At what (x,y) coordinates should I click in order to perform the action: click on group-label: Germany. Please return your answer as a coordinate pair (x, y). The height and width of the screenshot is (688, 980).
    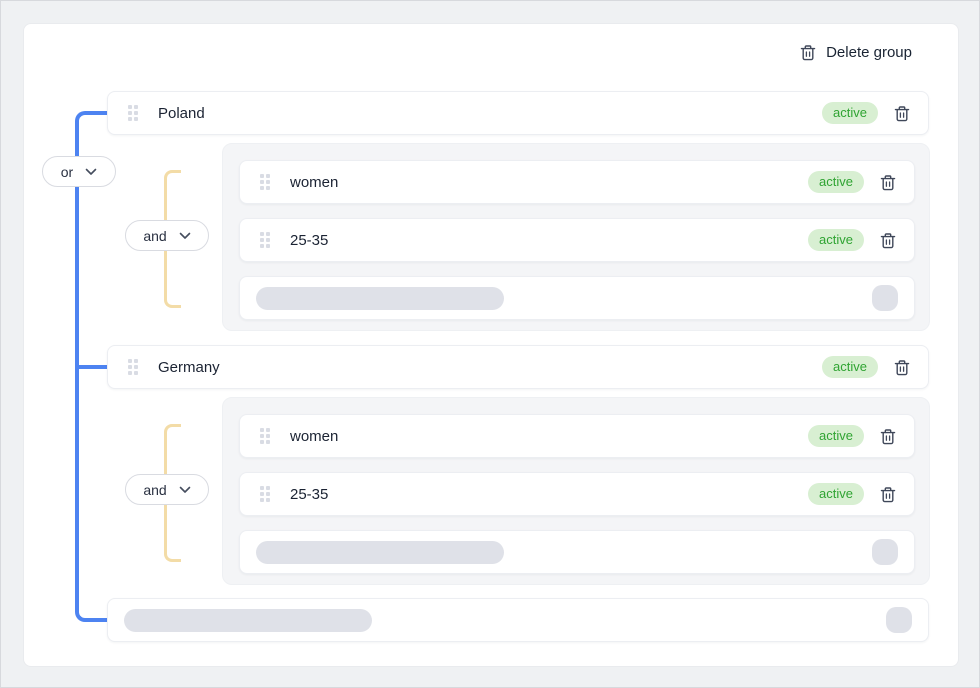
    Looking at the image, I should click on (189, 367).